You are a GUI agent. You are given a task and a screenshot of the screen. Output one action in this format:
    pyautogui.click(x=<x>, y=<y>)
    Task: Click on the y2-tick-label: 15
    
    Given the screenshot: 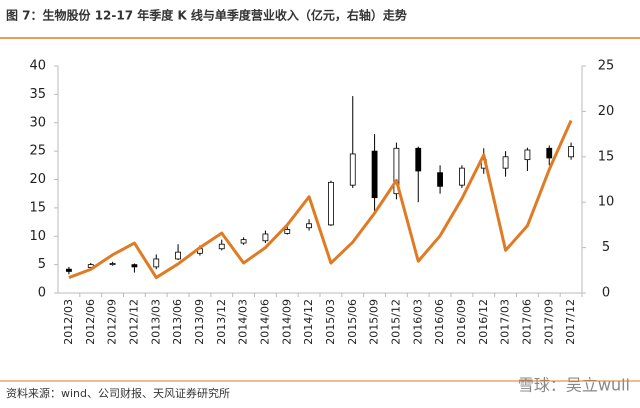 What is the action you would take?
    pyautogui.click(x=606, y=156)
    